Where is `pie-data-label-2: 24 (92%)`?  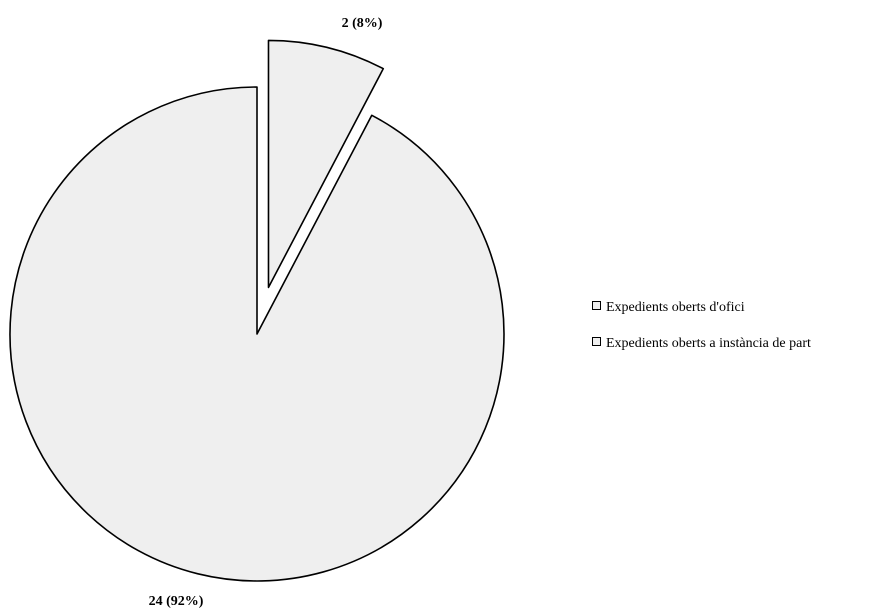 pie-data-label-2: 24 (92%) is located at coordinates (176, 601).